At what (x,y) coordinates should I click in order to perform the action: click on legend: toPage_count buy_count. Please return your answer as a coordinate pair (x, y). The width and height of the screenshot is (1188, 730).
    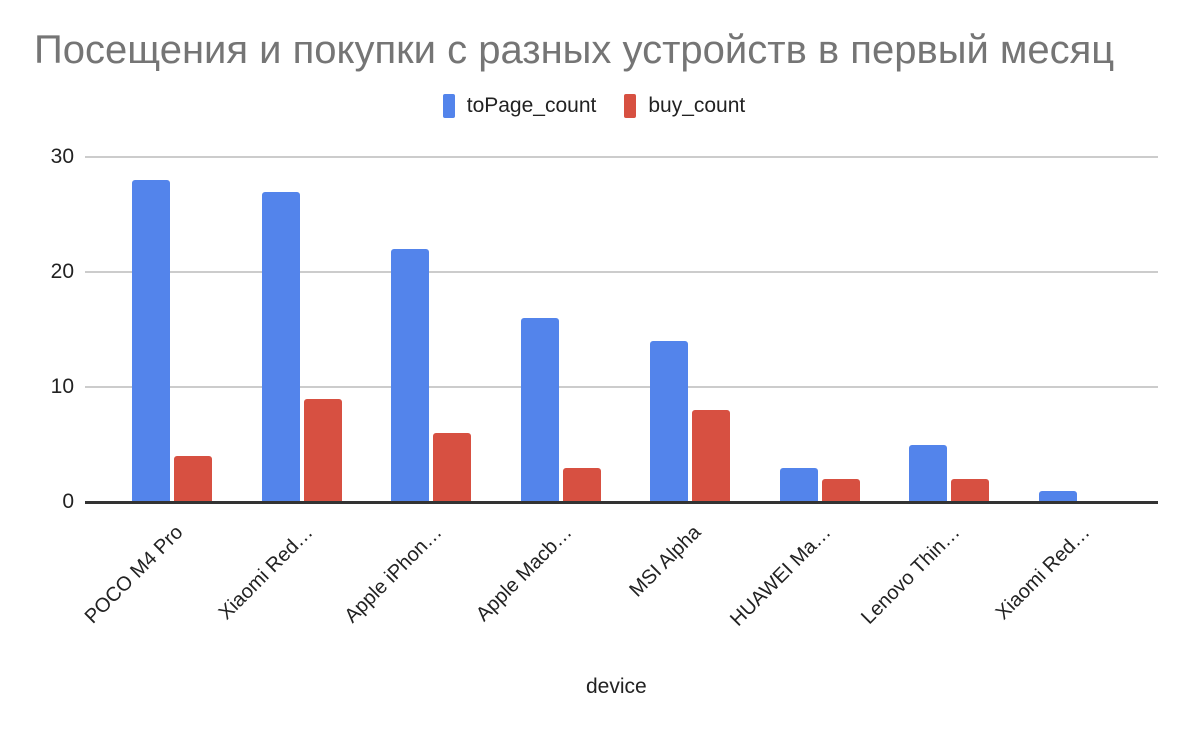
    Looking at the image, I should click on (594, 106).